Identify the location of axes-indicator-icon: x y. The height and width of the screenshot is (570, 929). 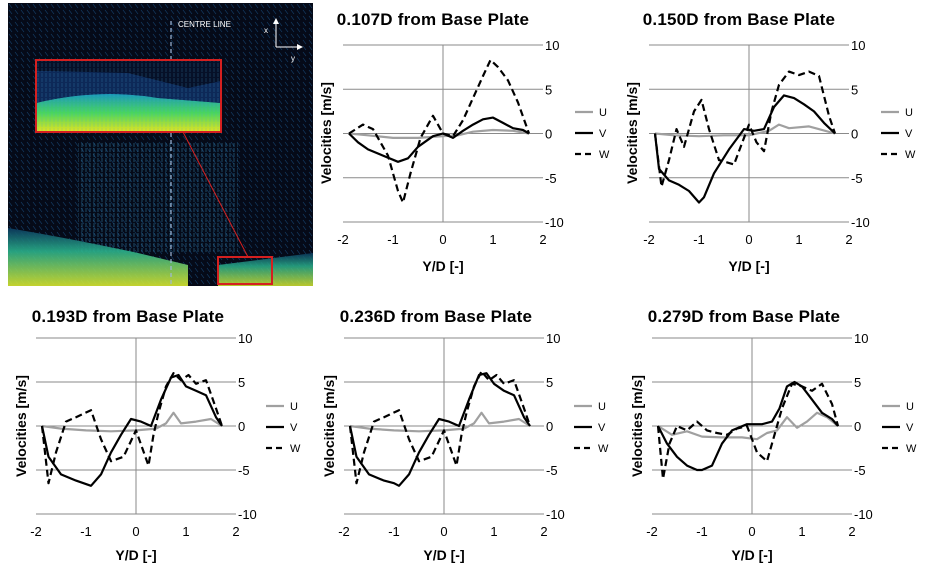
(283, 40).